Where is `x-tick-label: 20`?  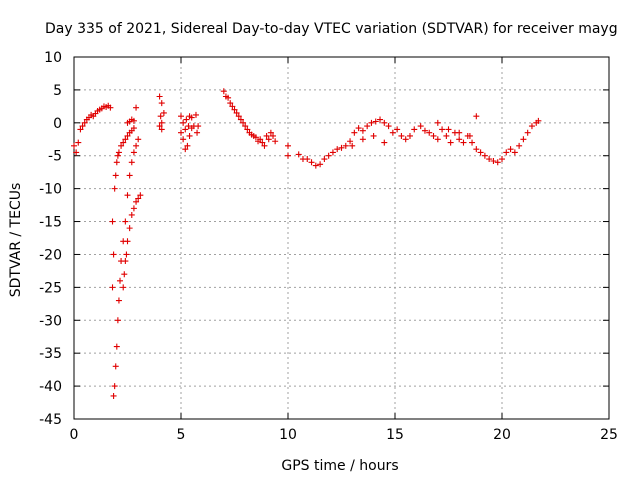 x-tick-label: 20 is located at coordinates (502, 435).